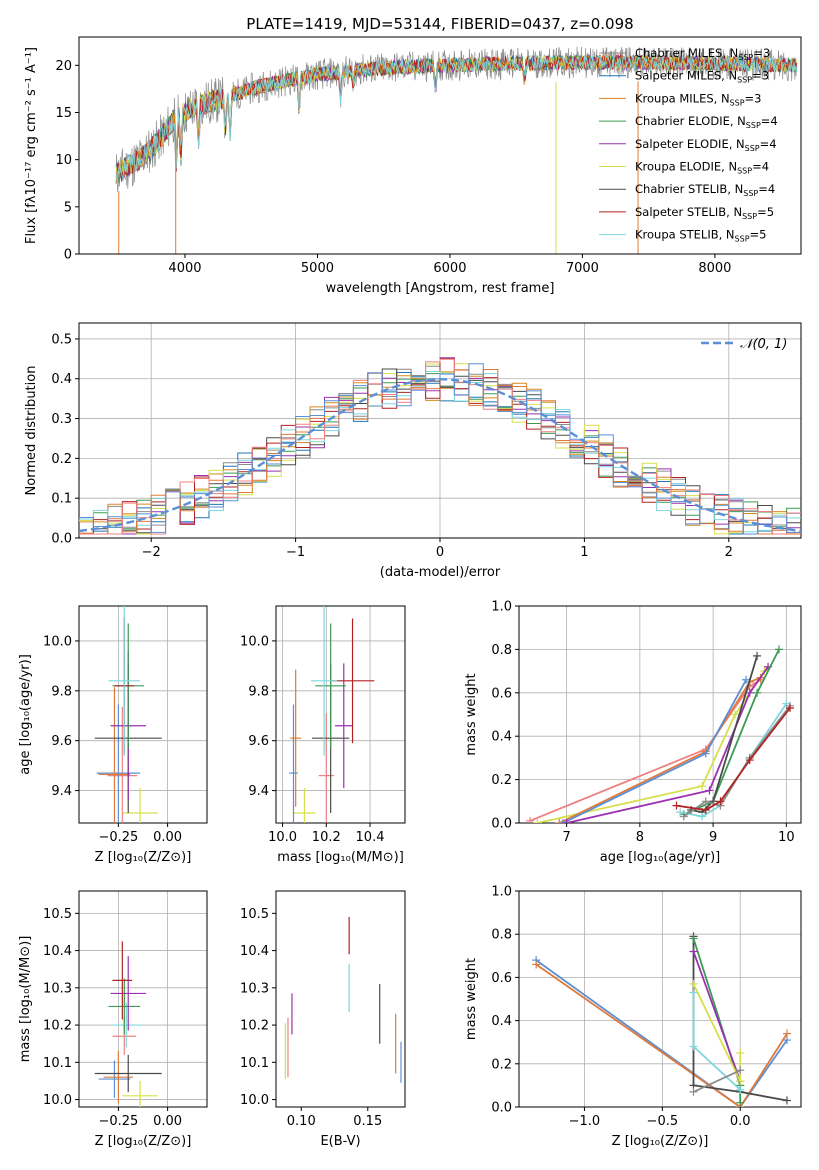 This screenshot has width=819, height=1170. Describe the element at coordinates (713, 837) in the screenshot. I see `mass-weight-vs-age-xtick-label: 9` at that location.